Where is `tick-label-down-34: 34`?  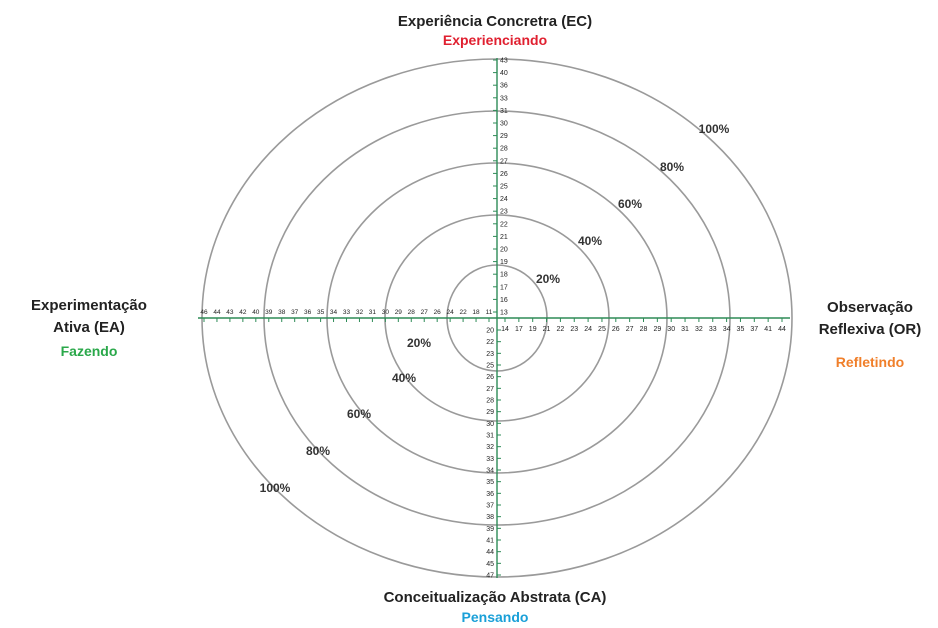
tick-label-down-34: 34 is located at coordinates (490, 471).